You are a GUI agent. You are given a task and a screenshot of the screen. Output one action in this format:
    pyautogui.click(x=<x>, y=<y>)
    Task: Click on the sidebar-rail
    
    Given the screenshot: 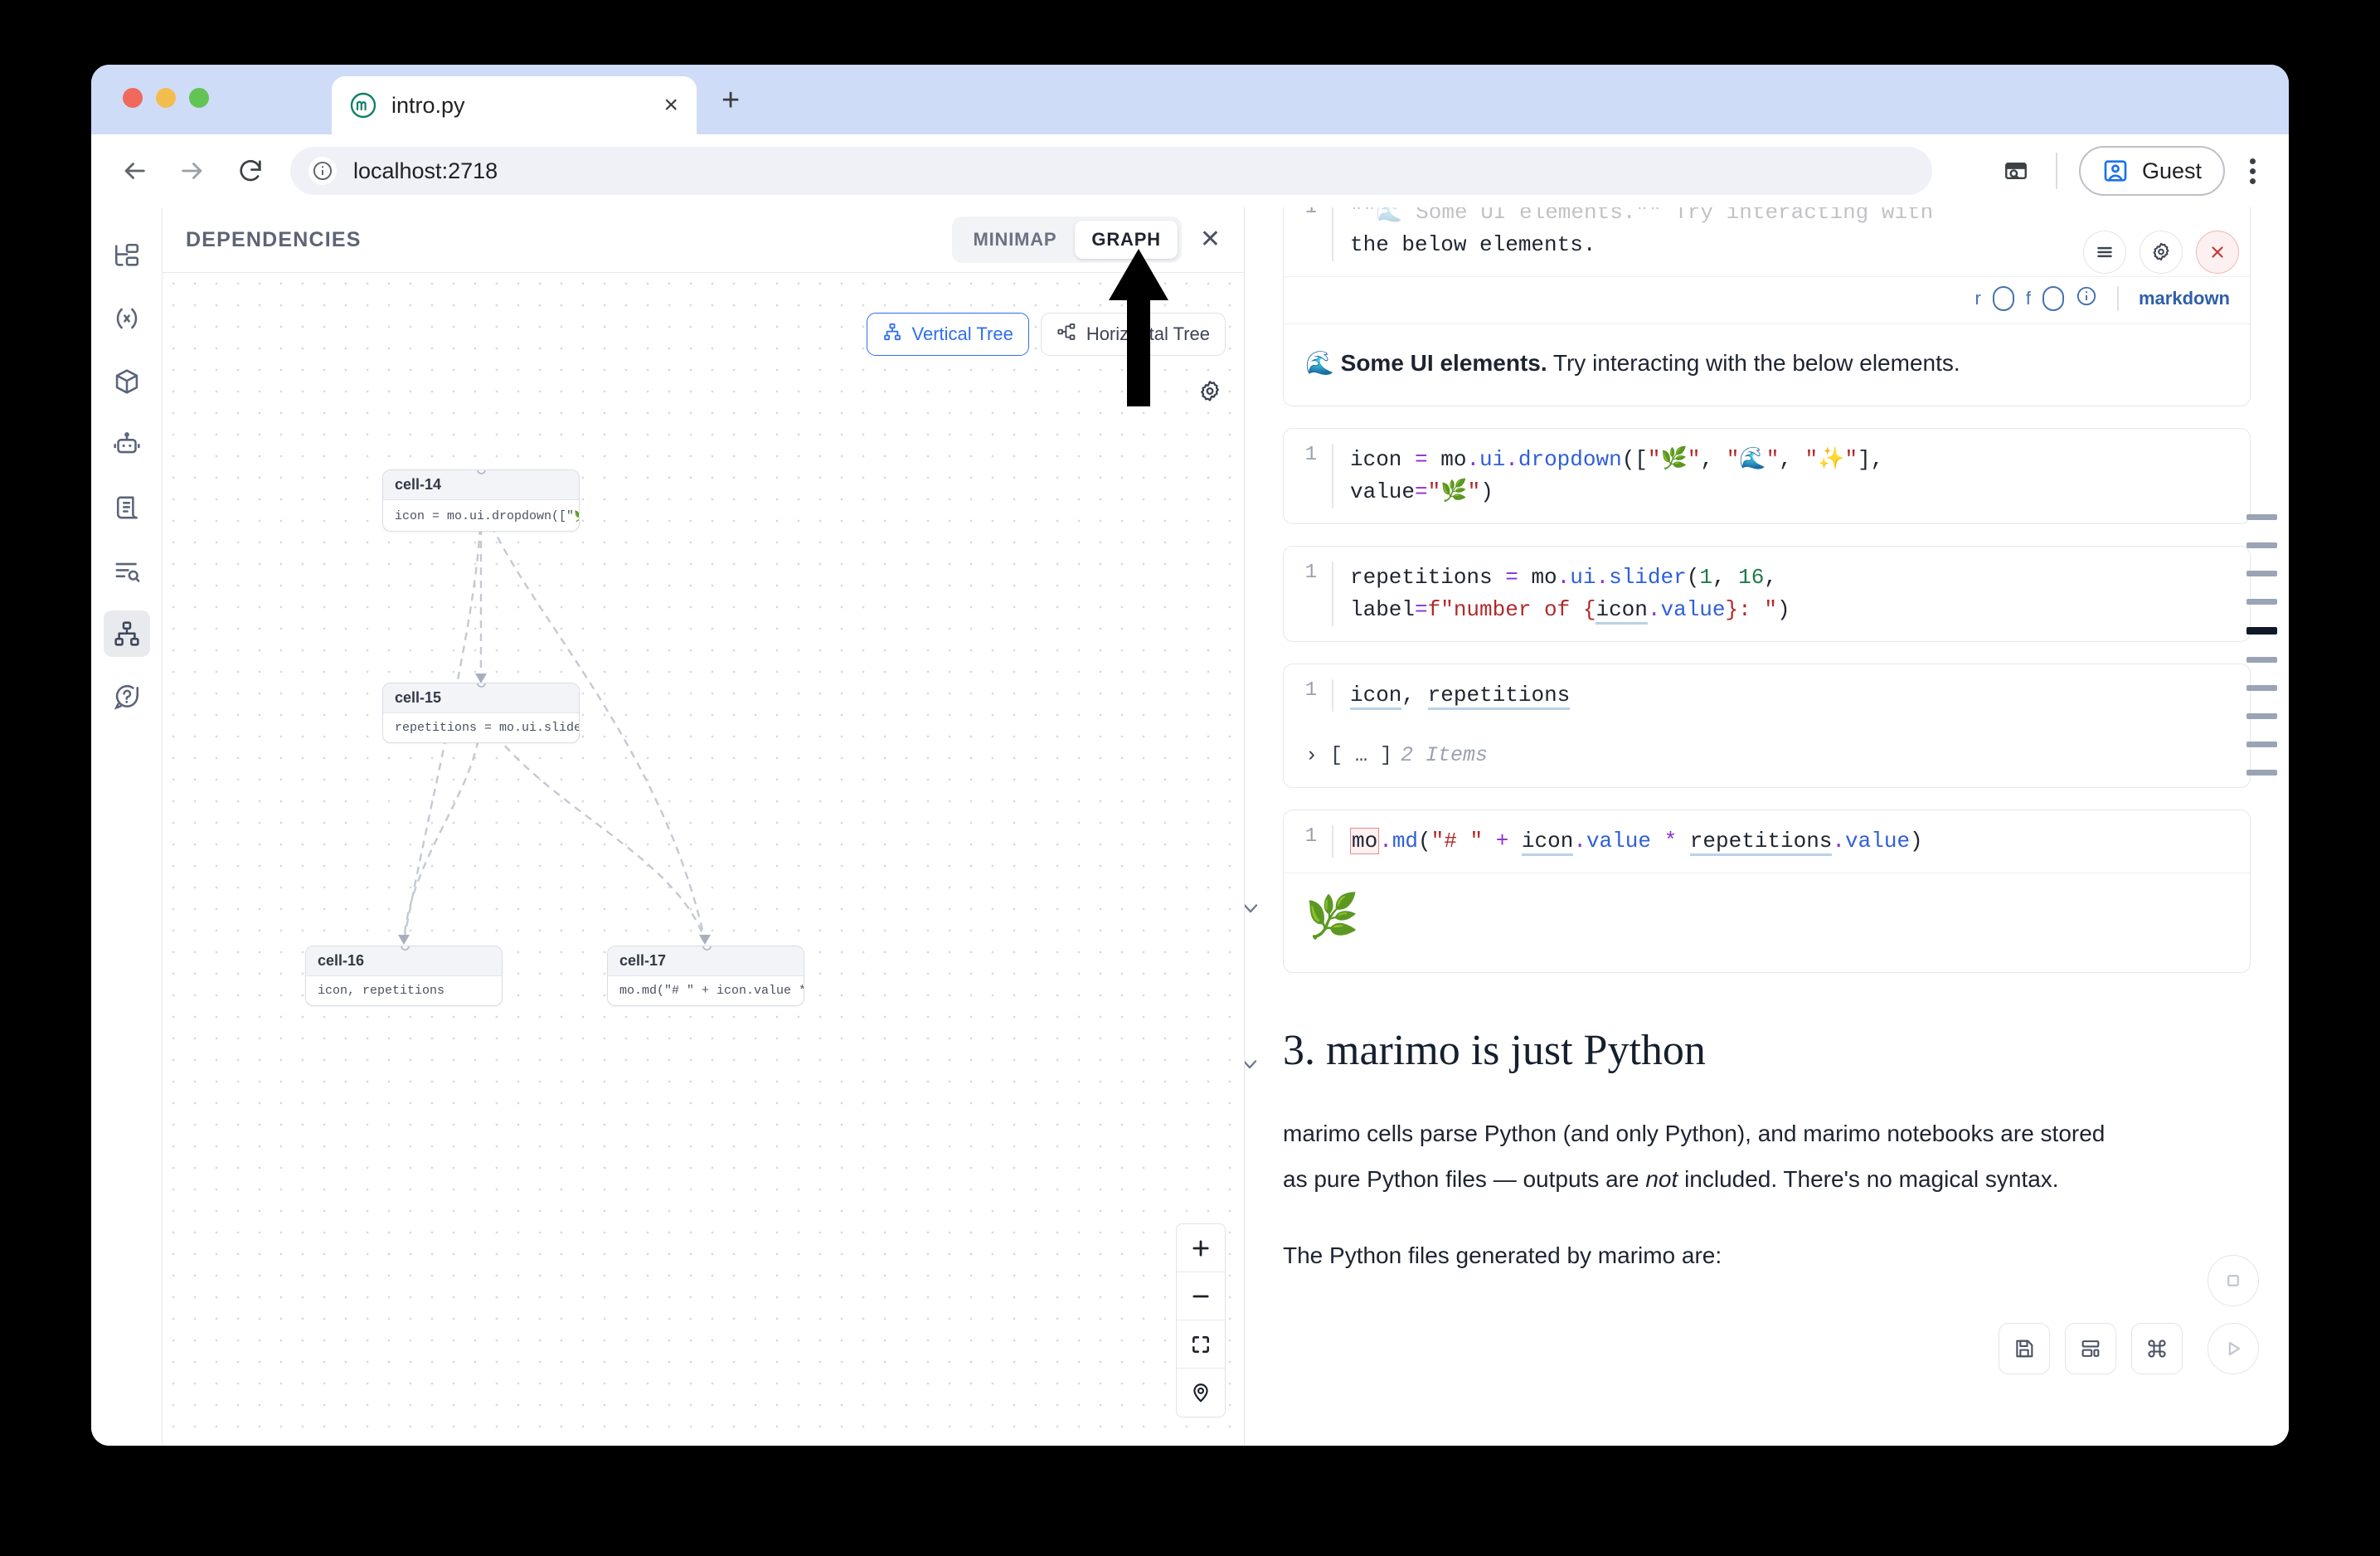 What is the action you would take?
    pyautogui.click(x=127, y=827)
    